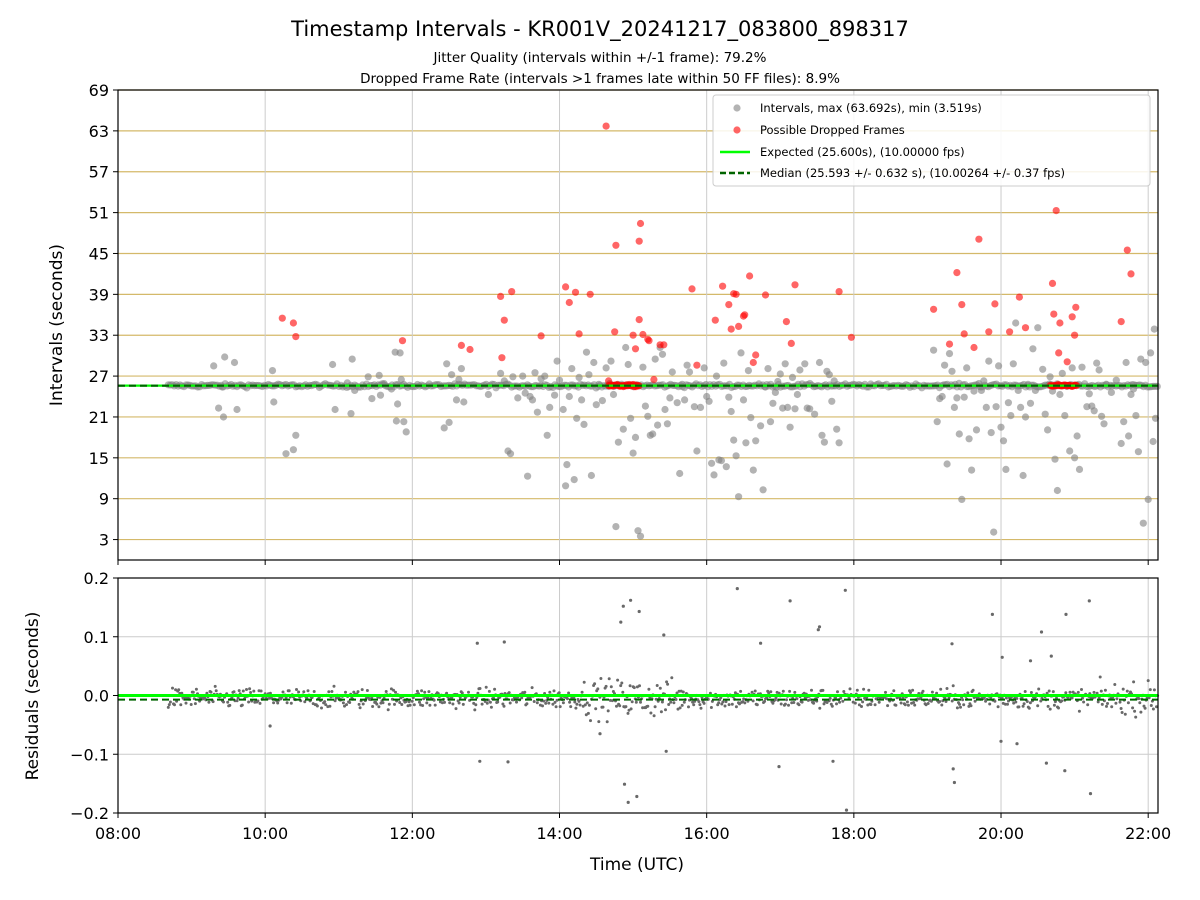  Describe the element at coordinates (94, 696) in the screenshot. I see `residuals-y-axis: −0.2 −0.1 0.0 0.1 0.2` at that location.